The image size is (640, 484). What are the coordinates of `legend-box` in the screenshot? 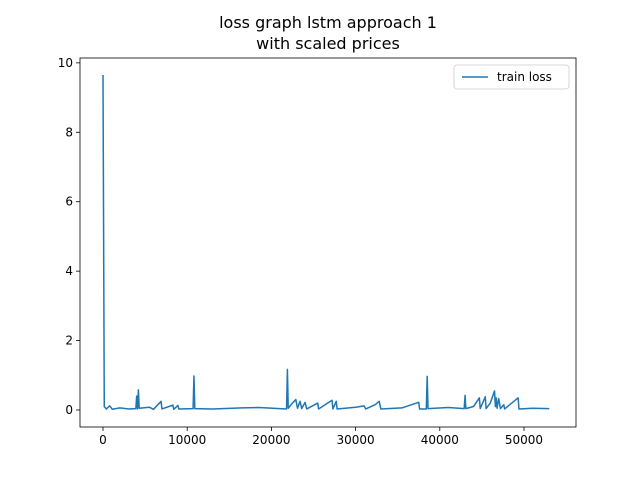 It's located at (511, 77).